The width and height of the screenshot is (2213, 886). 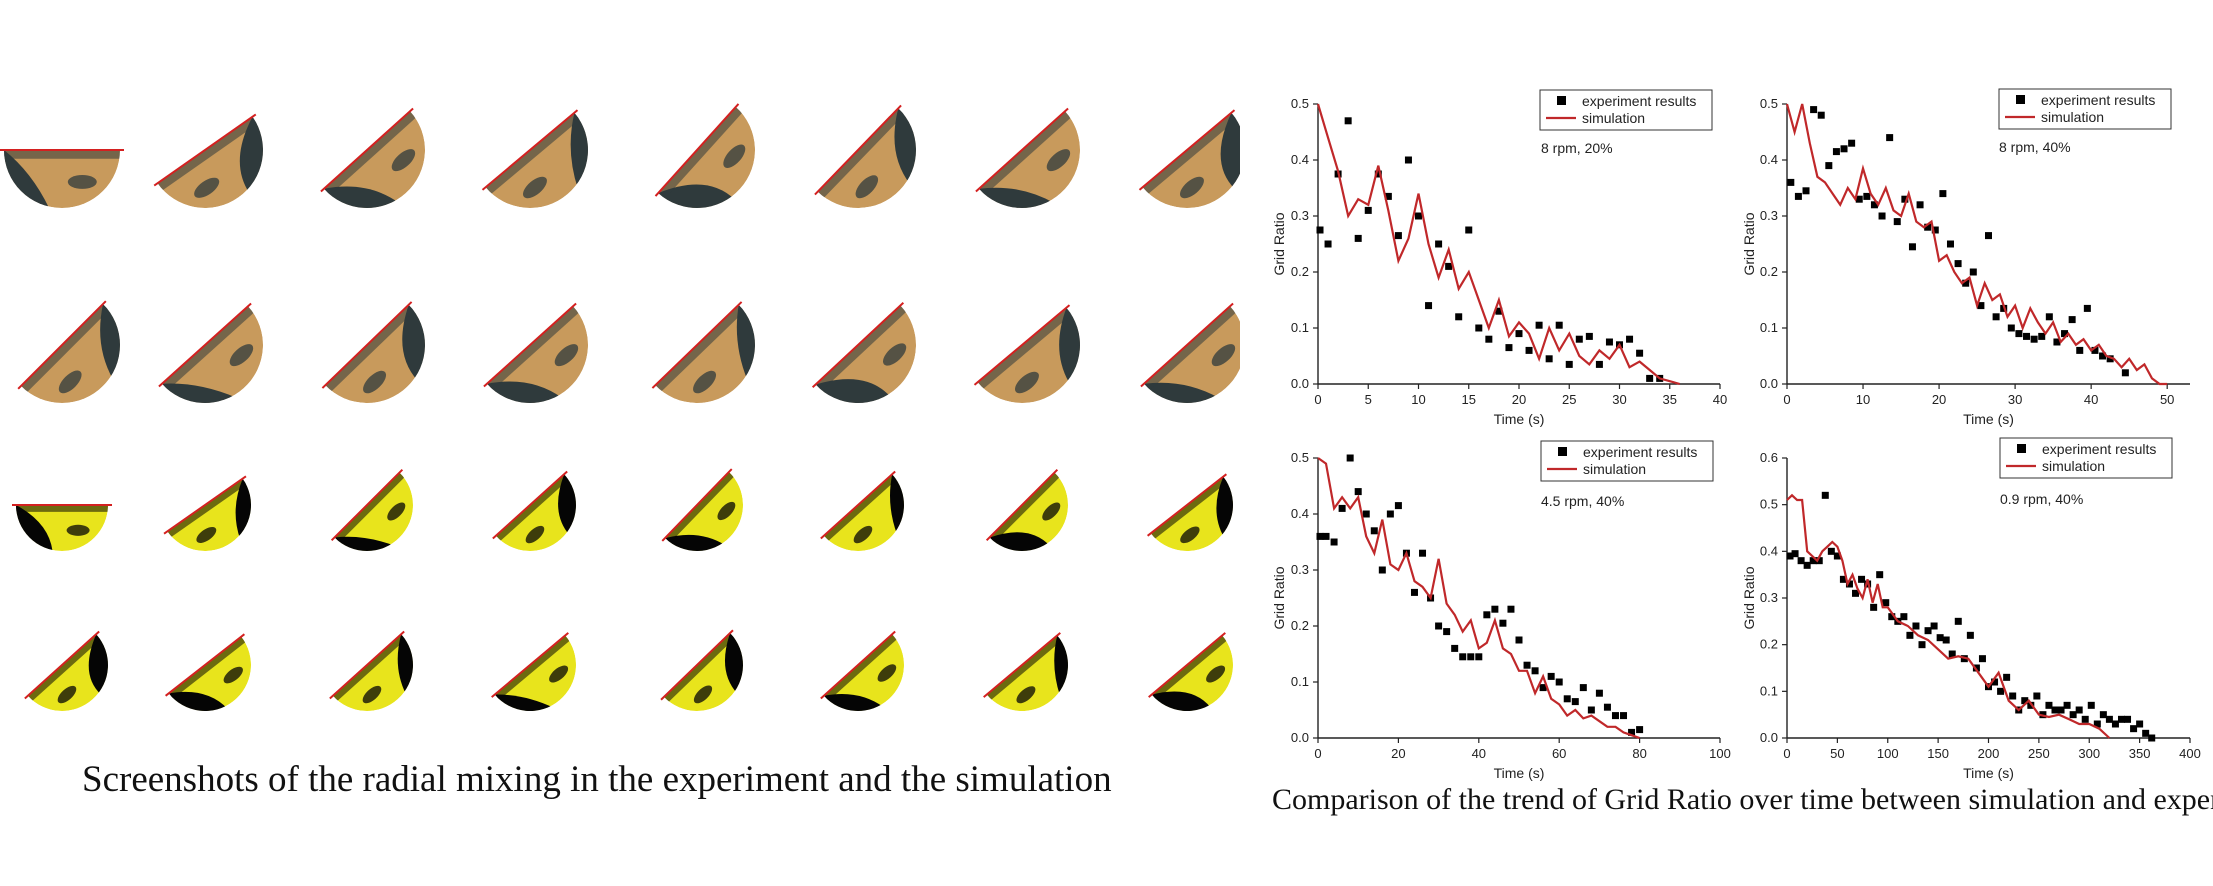 What do you see at coordinates (1619, 399) in the screenshot?
I see `x-tick-label: 30` at bounding box center [1619, 399].